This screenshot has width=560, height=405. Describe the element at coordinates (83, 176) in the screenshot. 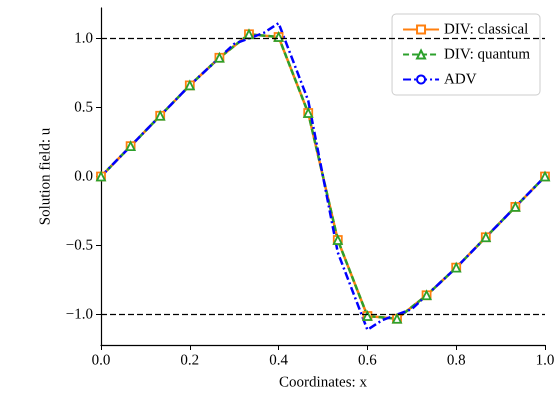

I see `y-tick-label: 0.0` at that location.